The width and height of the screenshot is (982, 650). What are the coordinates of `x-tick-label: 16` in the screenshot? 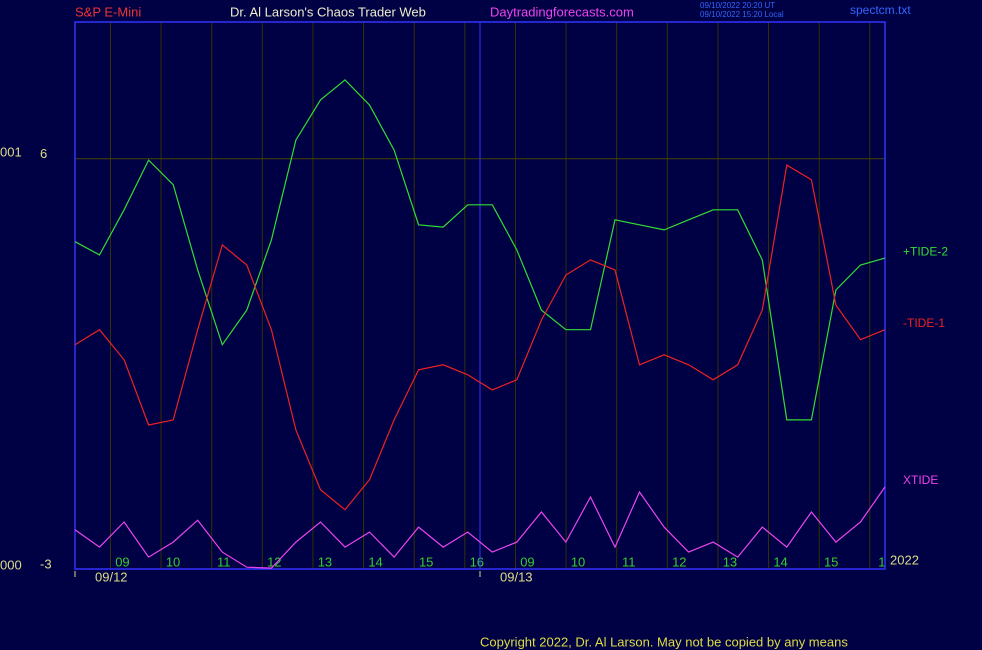 It's located at (477, 561).